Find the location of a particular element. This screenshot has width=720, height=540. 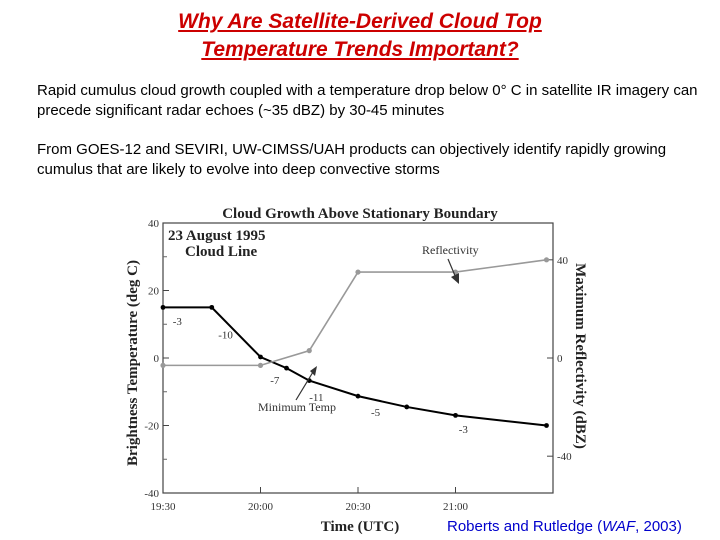

x-tick-label: 21:00 is located at coordinates (456, 507).